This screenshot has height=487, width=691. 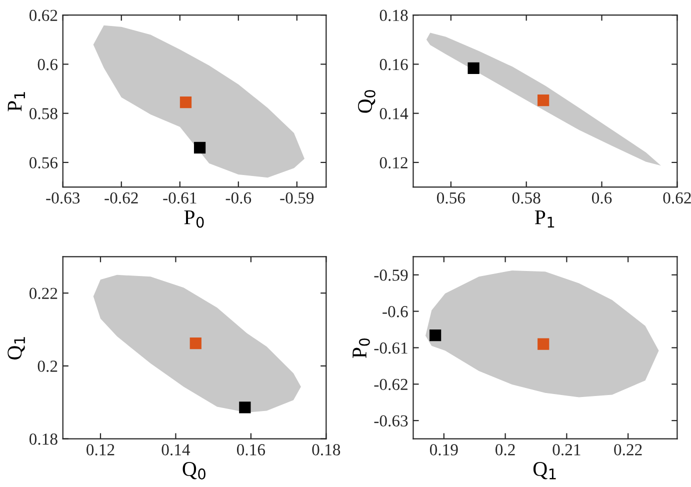 What do you see at coordinates (194, 471) in the screenshot?
I see `x-axis-title: Q$_{0}$` at bounding box center [194, 471].